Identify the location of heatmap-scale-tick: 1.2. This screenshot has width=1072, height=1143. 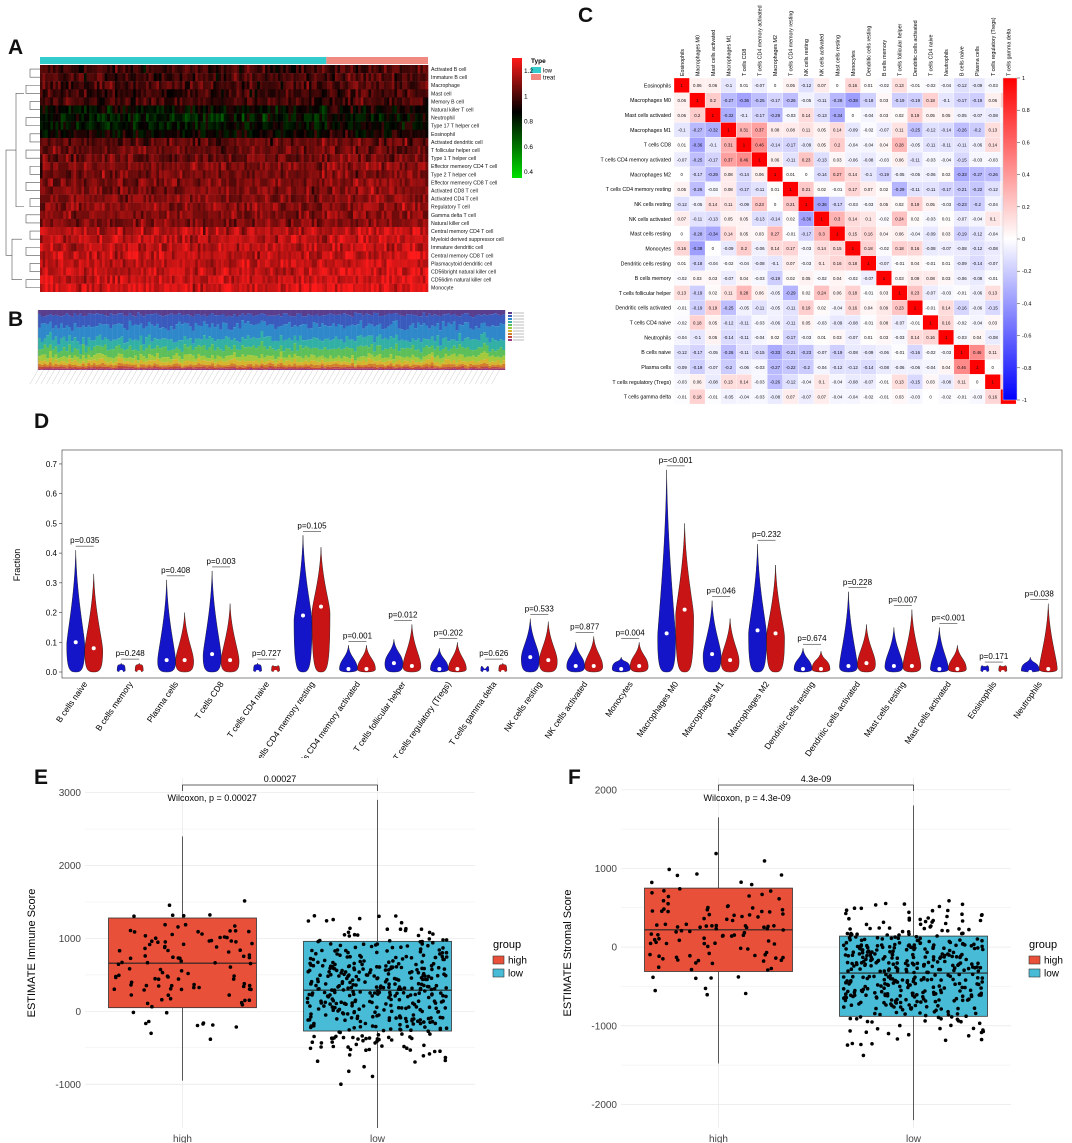
(528, 71).